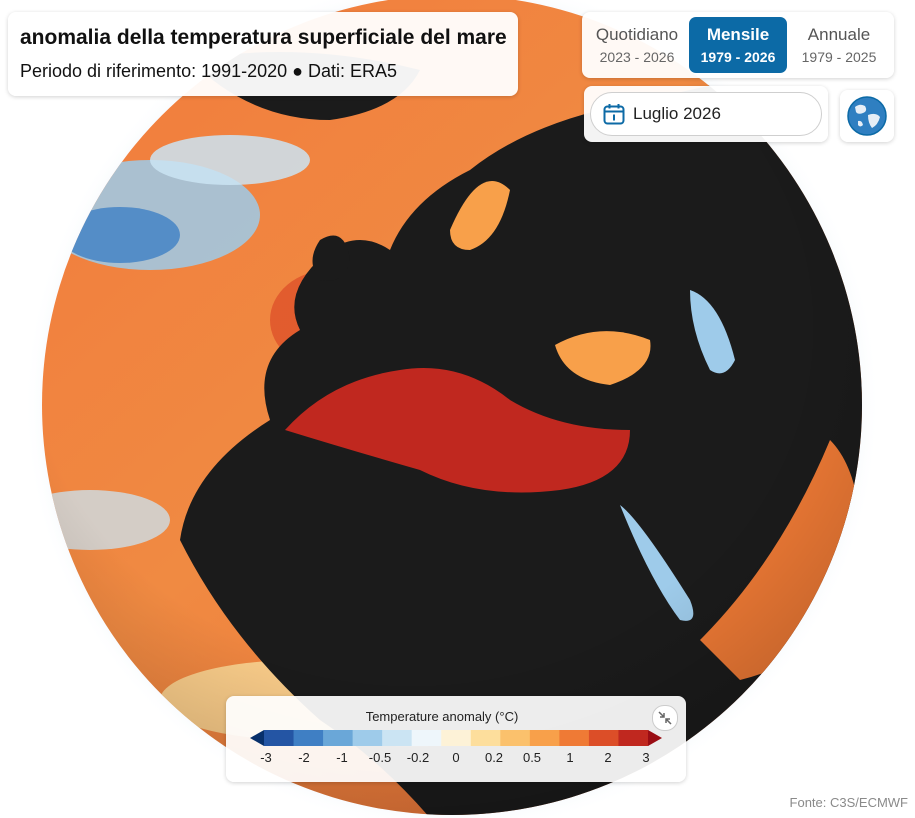 This screenshot has width=915, height=818. Describe the element at coordinates (738, 34) in the screenshot. I see `mode-monthly-label: Mensile` at that location.